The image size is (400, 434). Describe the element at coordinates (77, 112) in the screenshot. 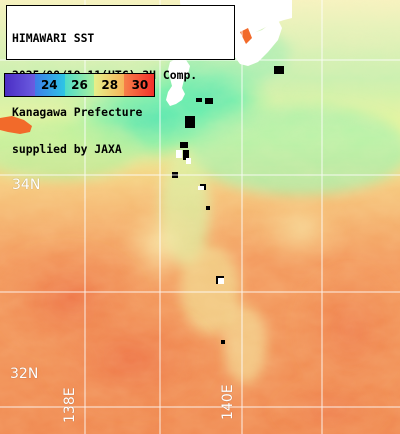

I see `info-region: Kanagawa Prefecture` at that location.